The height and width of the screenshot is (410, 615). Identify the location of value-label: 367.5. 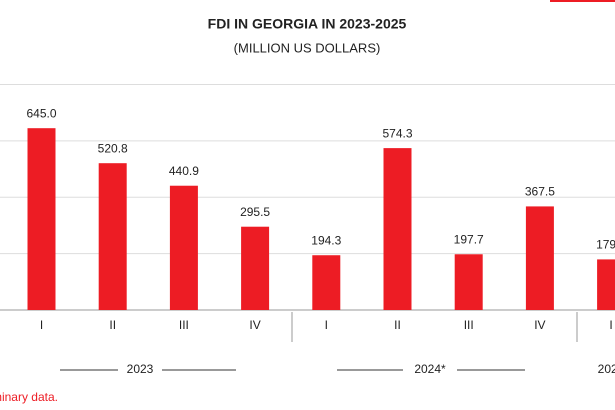
(540, 192).